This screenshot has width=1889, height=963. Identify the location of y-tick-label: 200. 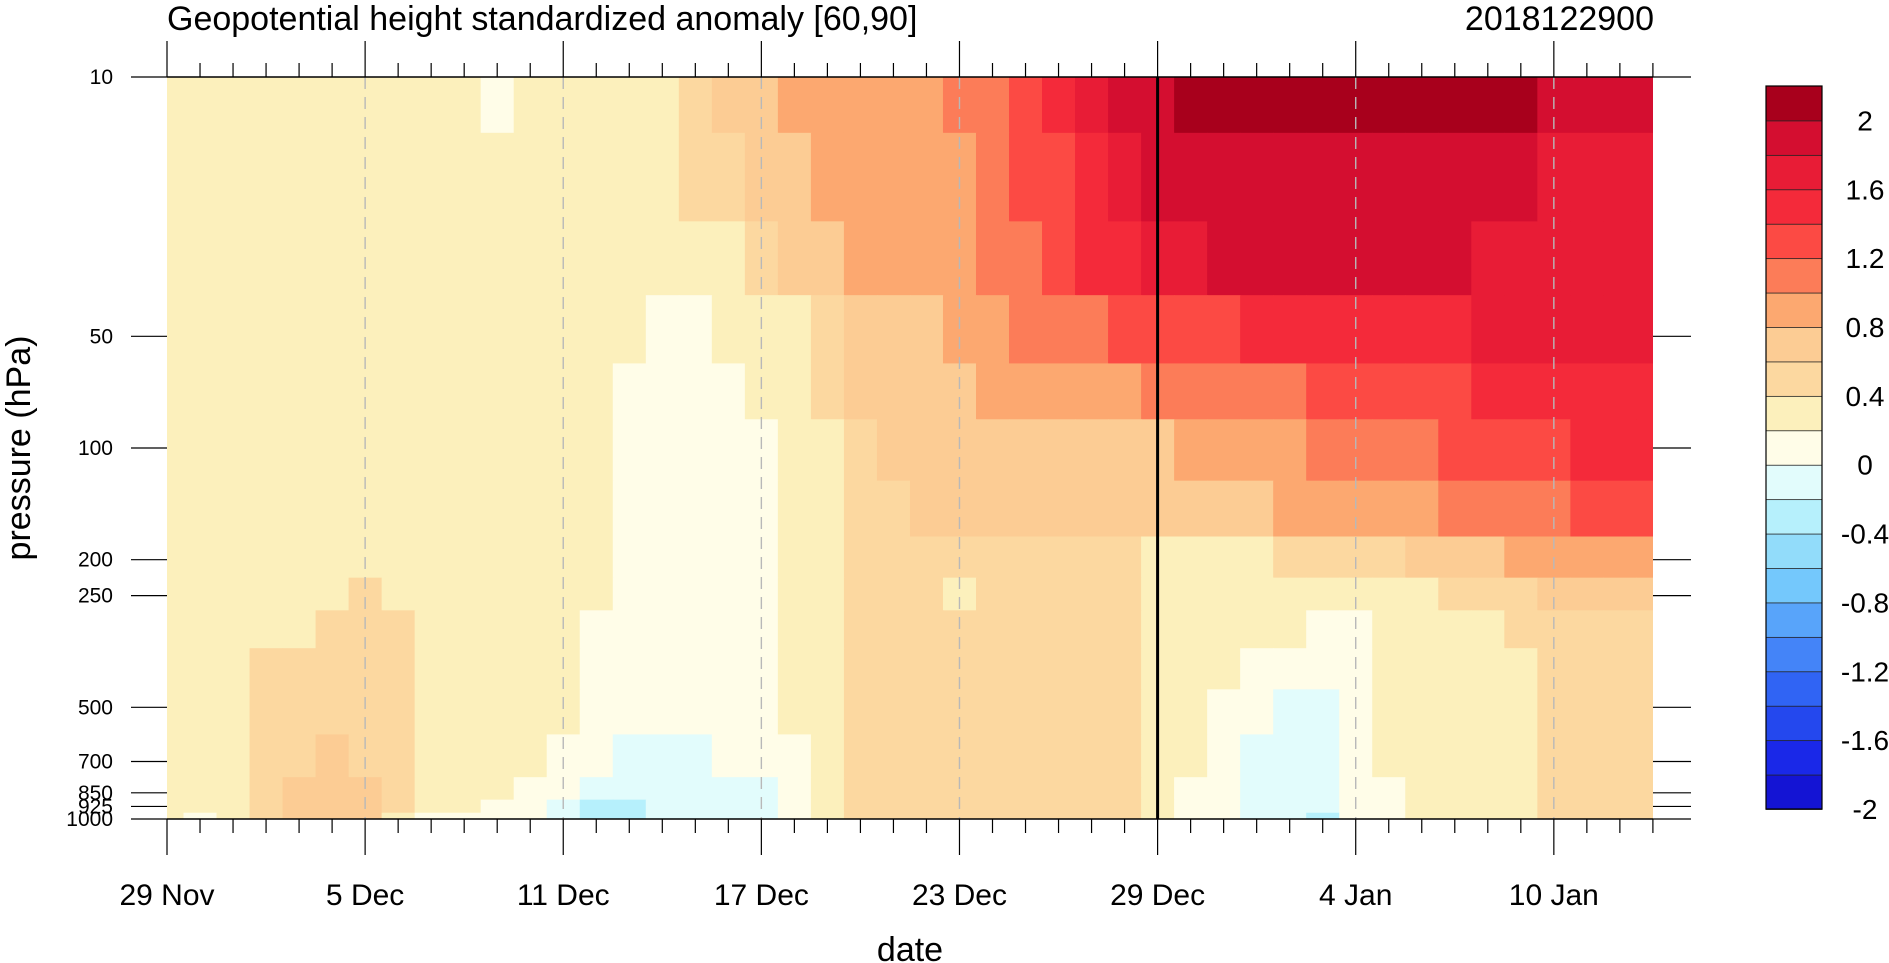
(95, 560).